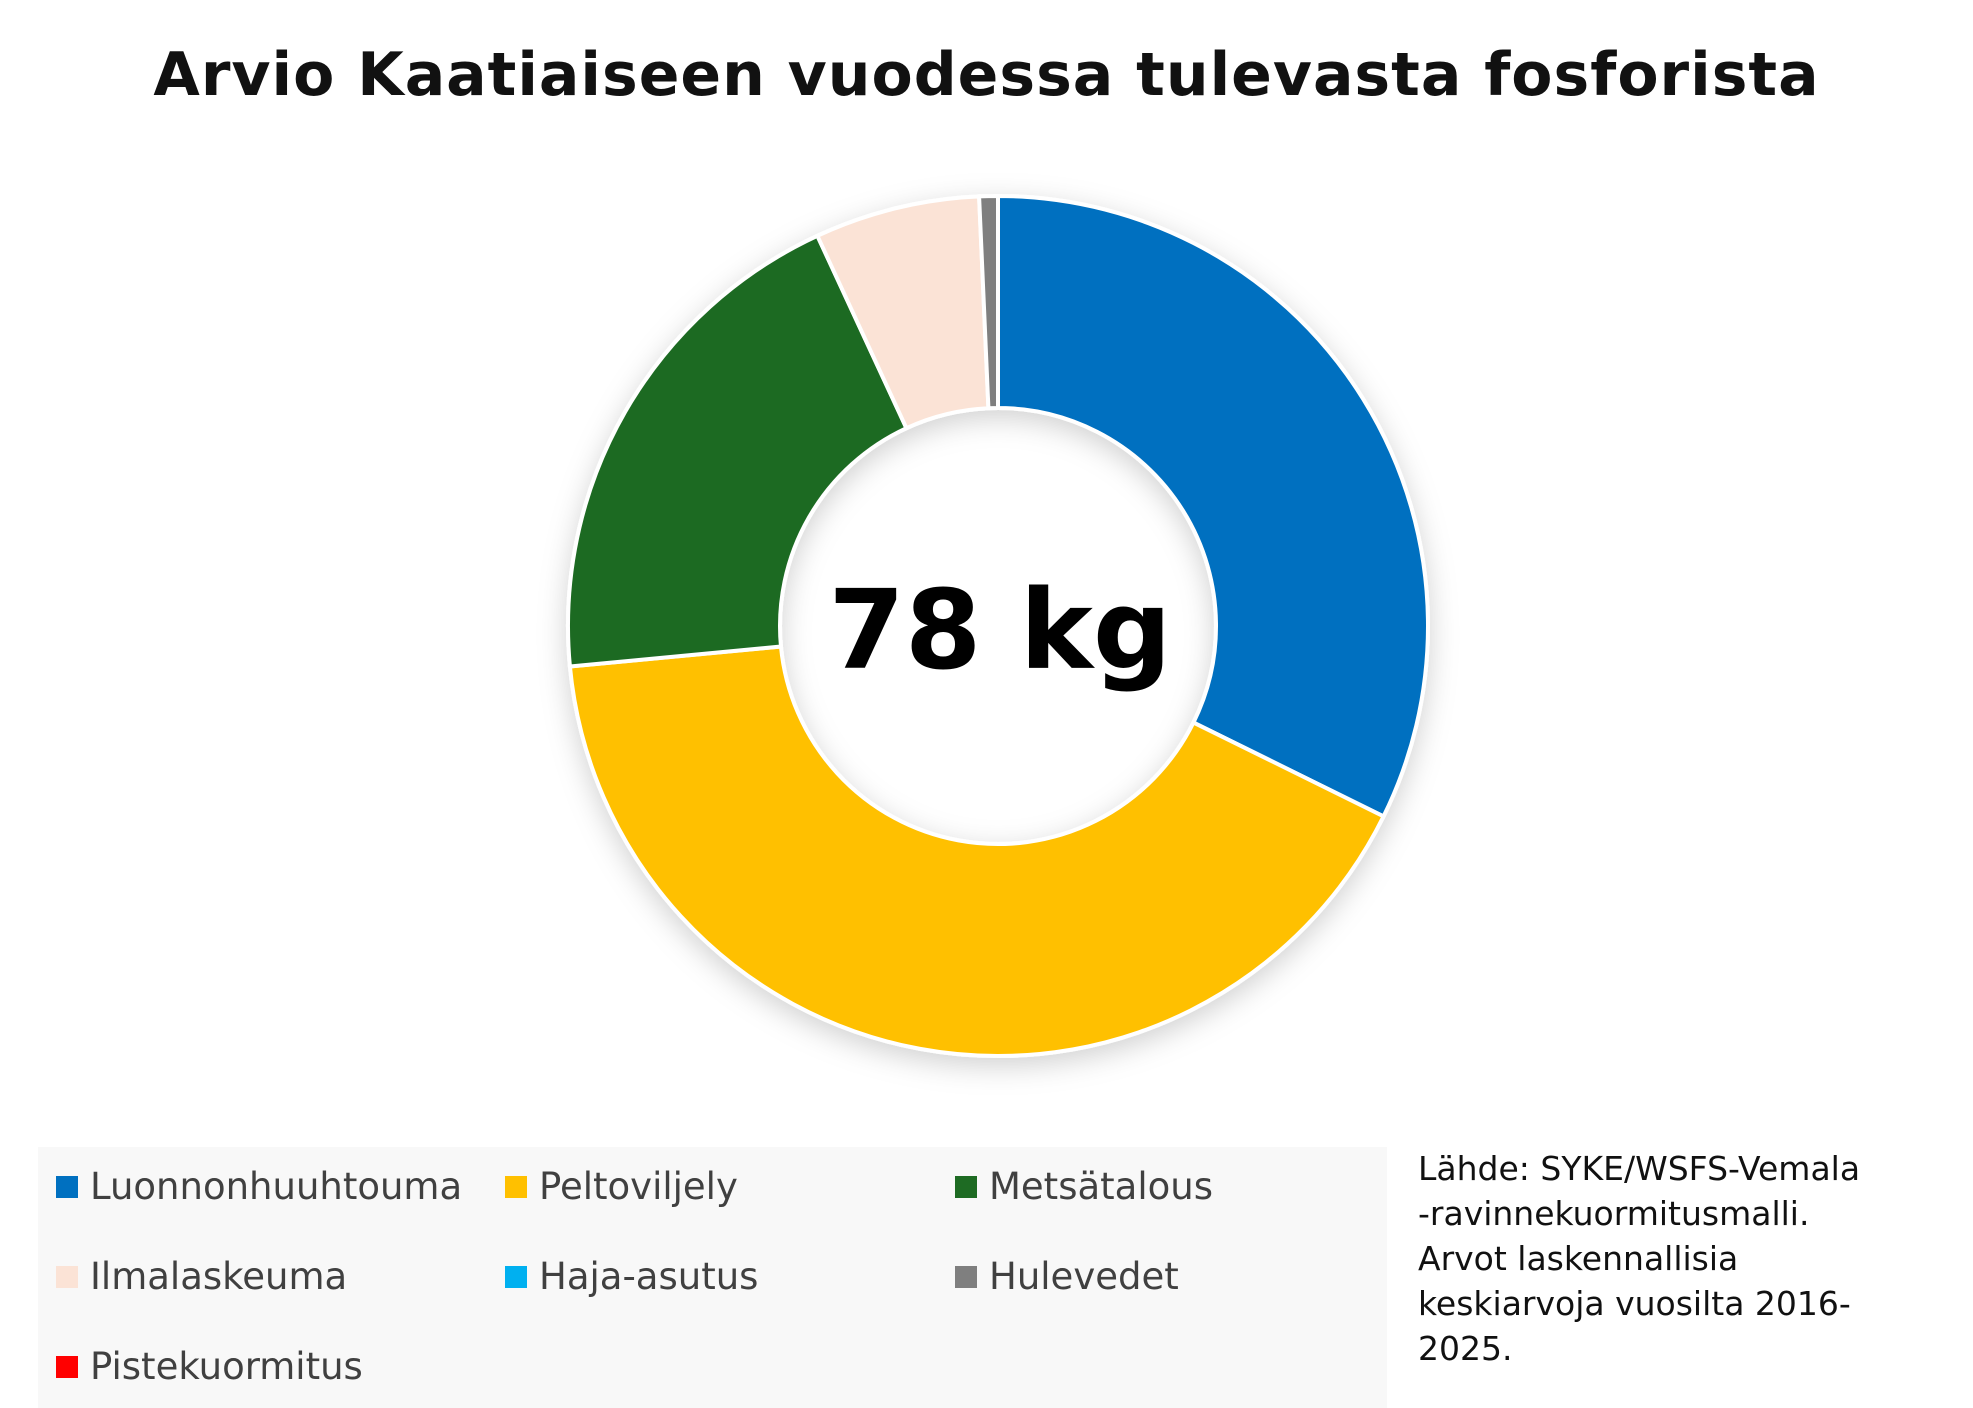 The height and width of the screenshot is (1408, 1973). Describe the element at coordinates (649, 1276) in the screenshot. I see `legend-label: Haja-asutus` at that location.